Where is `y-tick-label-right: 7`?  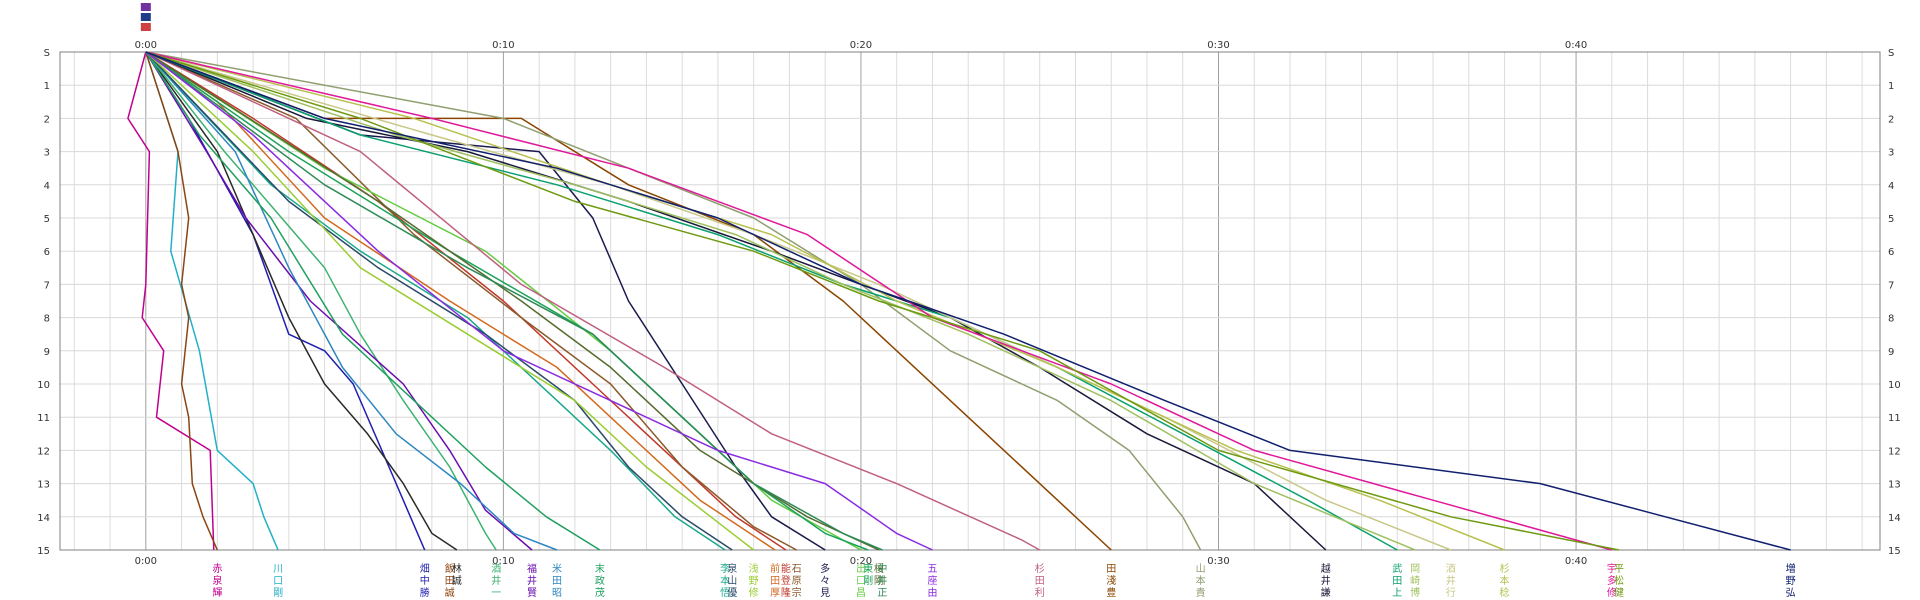 y-tick-label-right: 7 is located at coordinates (1891, 285).